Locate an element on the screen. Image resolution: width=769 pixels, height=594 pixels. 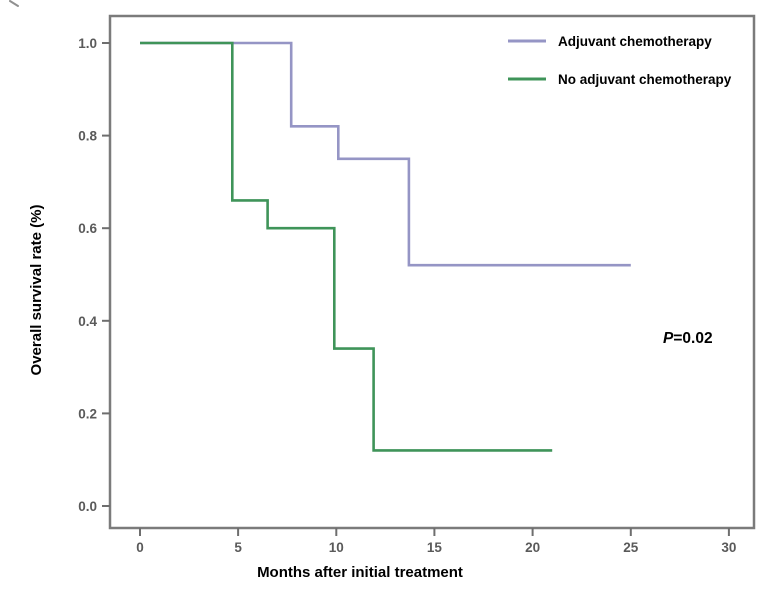
y-tick-label: 1.0 is located at coordinates (87, 43).